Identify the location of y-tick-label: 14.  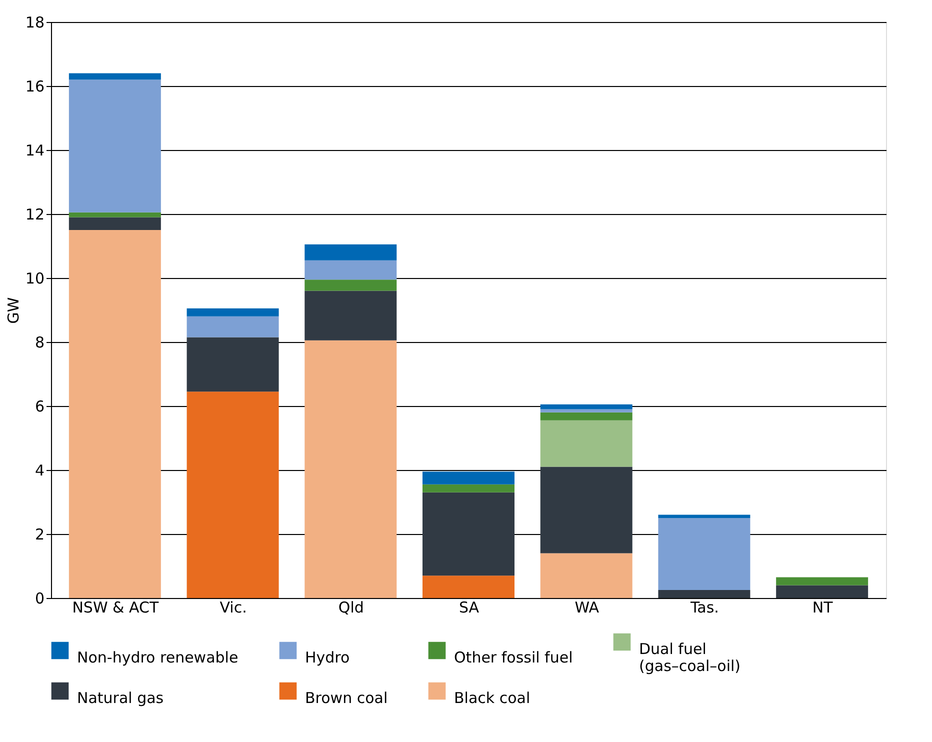
(34, 151).